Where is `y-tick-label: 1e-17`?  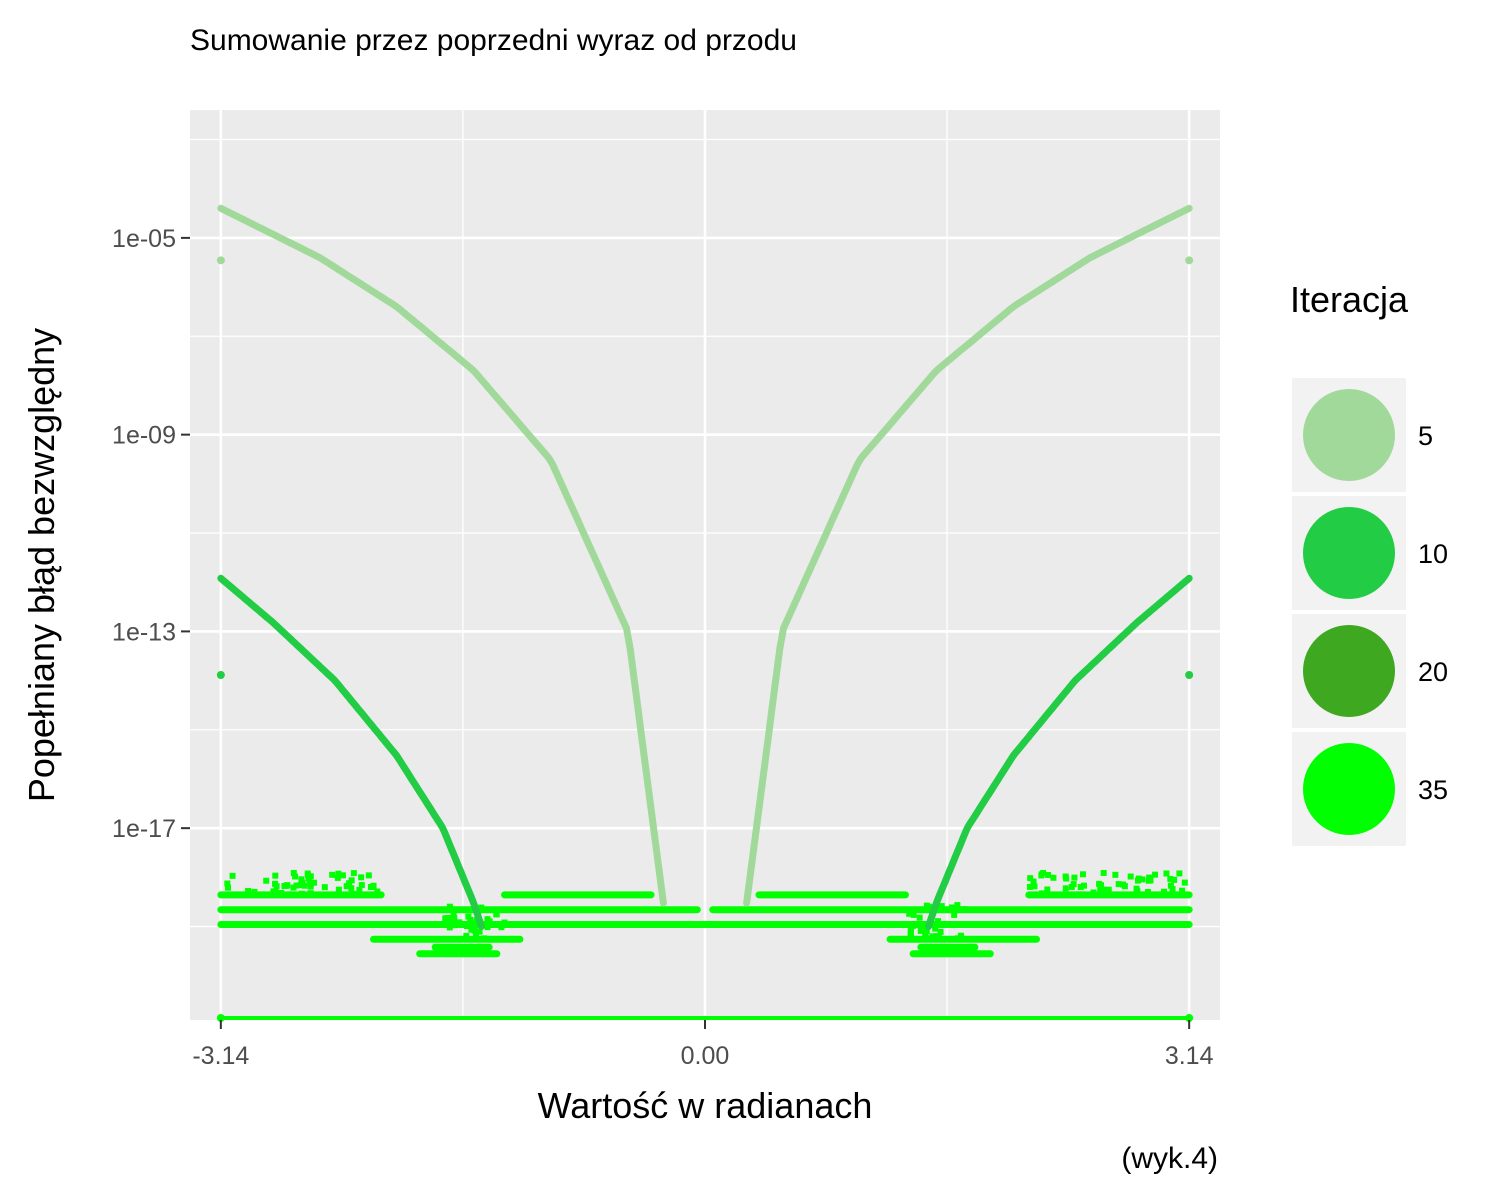 y-tick-label: 1e-17 is located at coordinates (144, 829).